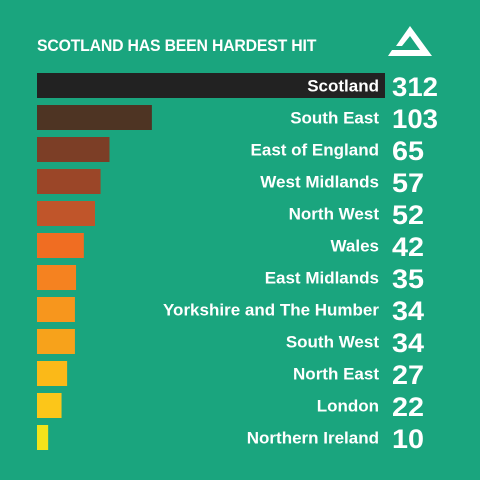 The height and width of the screenshot is (480, 480). I want to click on bar-yorkshire-and-the-humber, so click(56, 309).